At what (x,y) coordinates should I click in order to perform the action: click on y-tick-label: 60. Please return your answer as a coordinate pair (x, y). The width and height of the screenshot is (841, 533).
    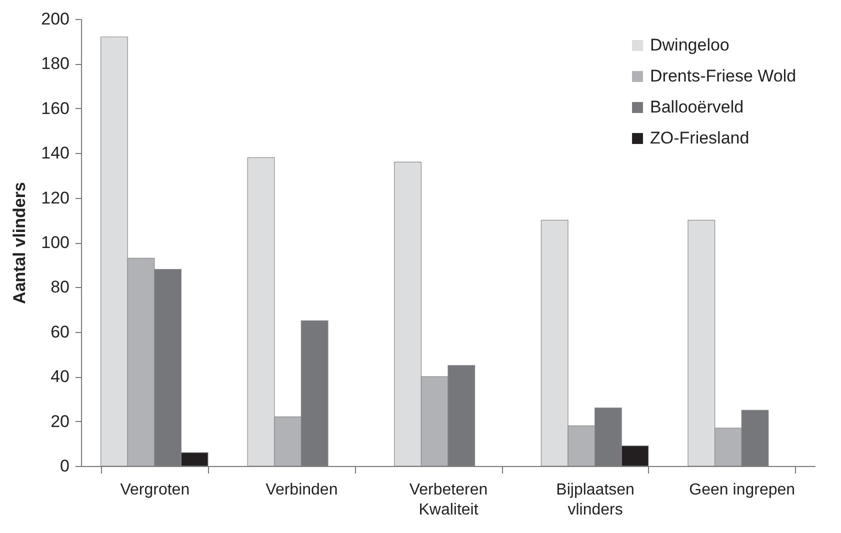
    Looking at the image, I should click on (60, 332).